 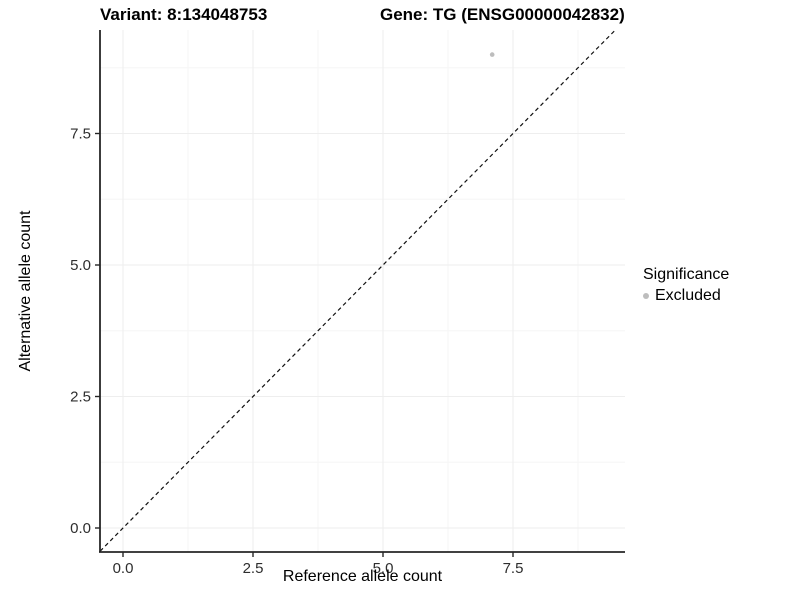 I want to click on y-axis-title: Alternative allele count, so click(x=25, y=291).